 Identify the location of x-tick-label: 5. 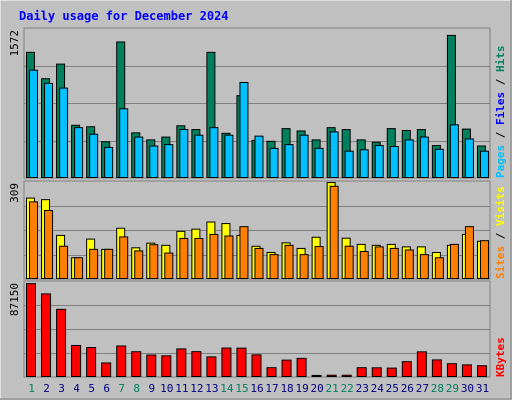
(91, 388).